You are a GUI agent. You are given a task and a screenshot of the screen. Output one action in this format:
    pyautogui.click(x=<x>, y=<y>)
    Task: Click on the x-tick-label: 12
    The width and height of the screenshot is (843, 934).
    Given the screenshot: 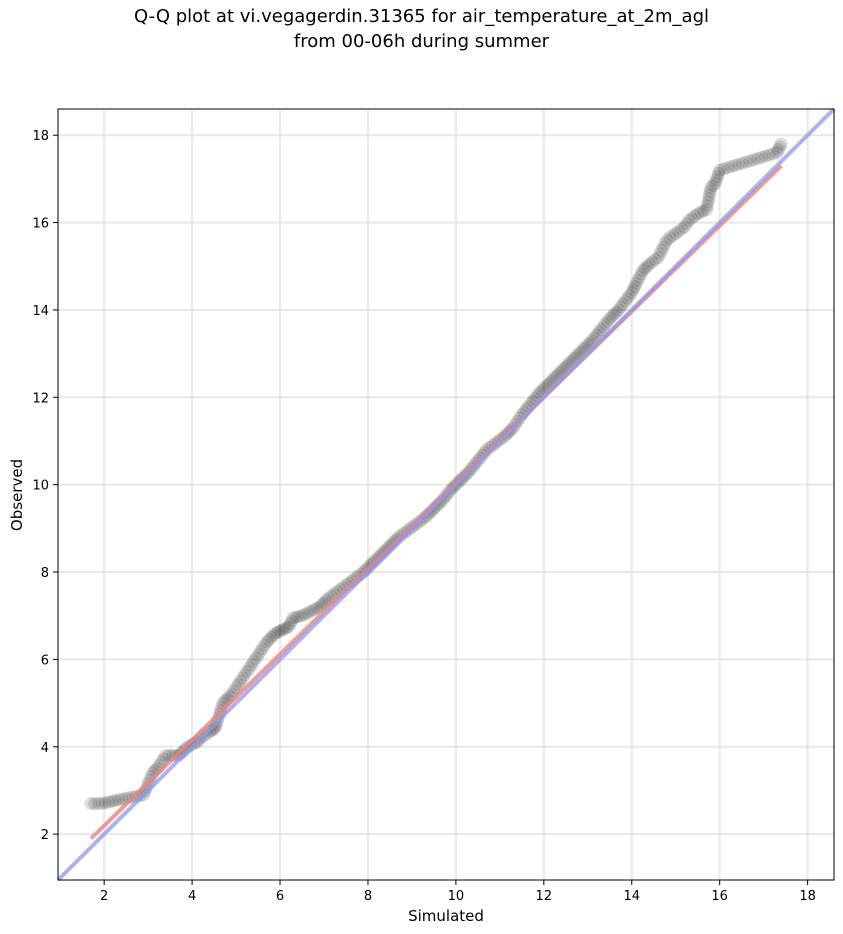 What is the action you would take?
    pyautogui.click(x=544, y=896)
    